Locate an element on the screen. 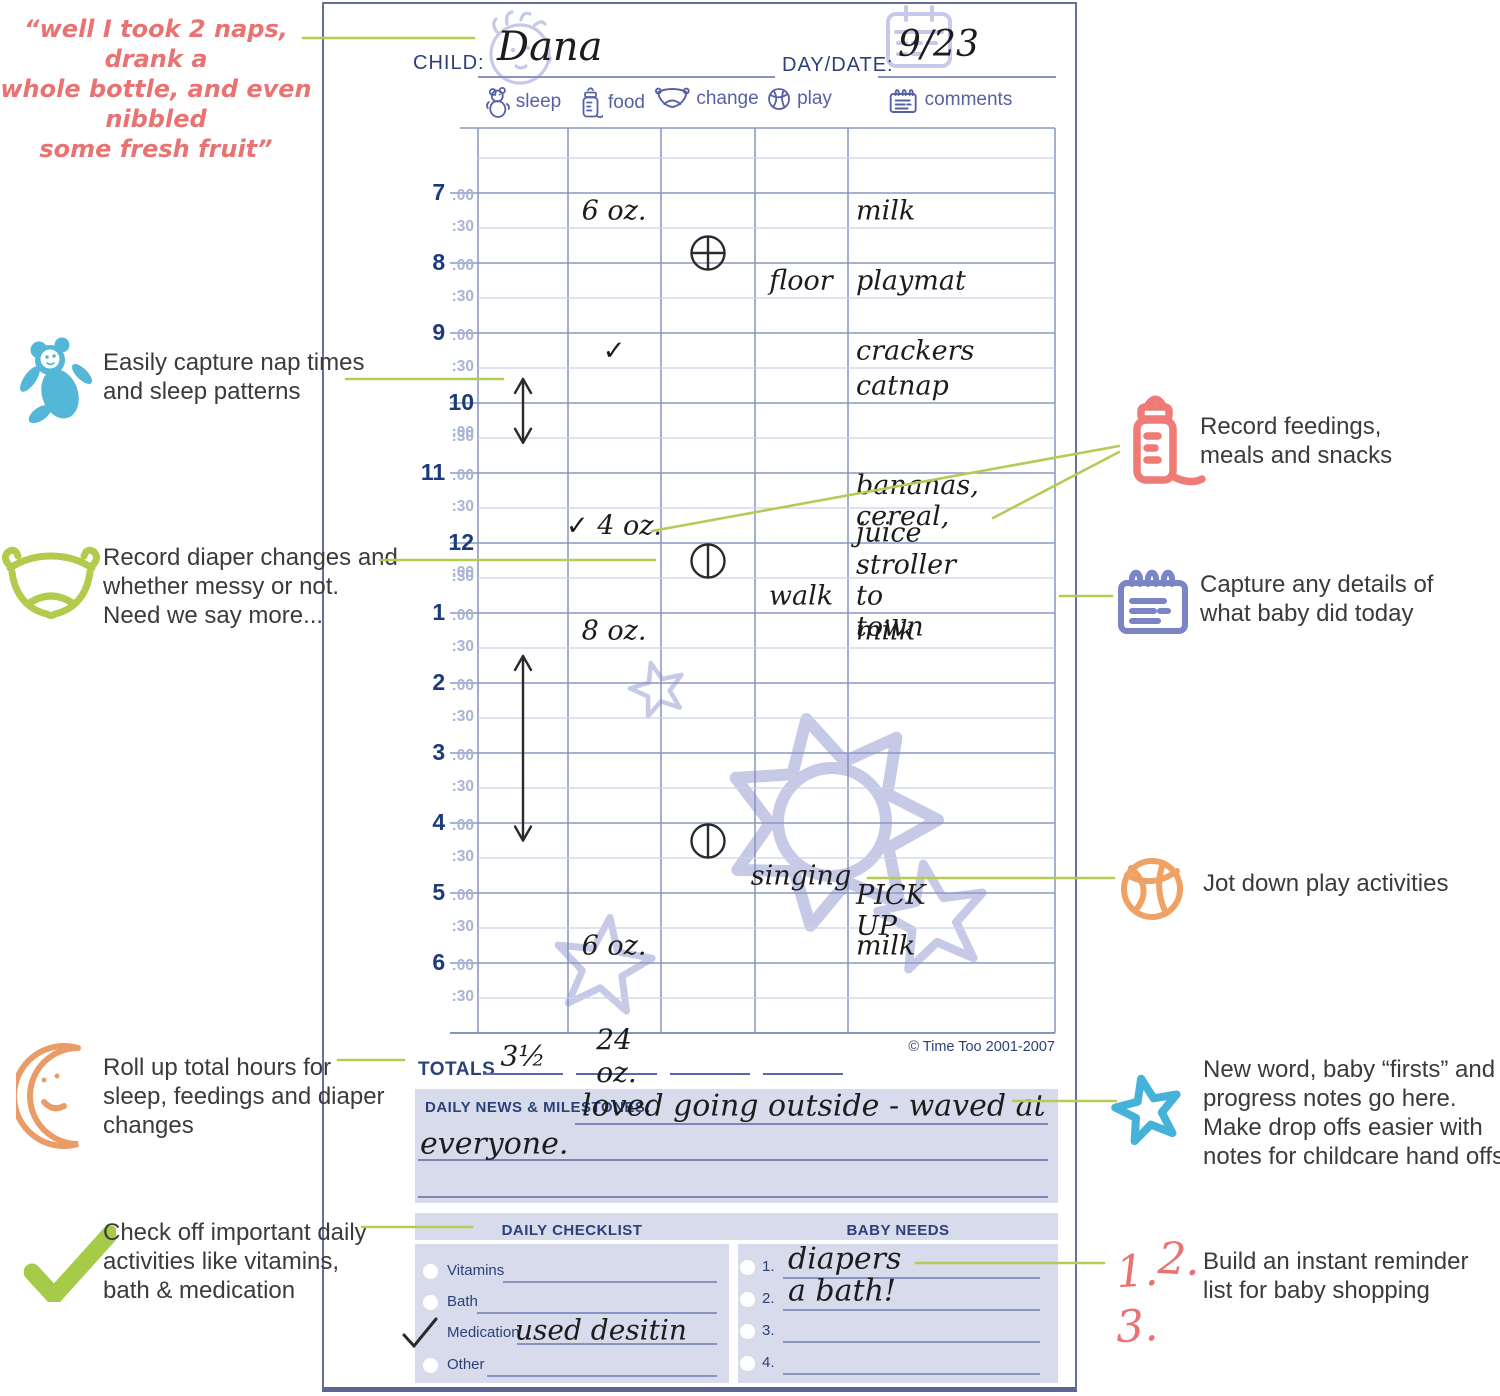 Image resolution: width=1500 pixels, height=1396 pixels. checkbox-checked is located at coordinates (420, 1333).